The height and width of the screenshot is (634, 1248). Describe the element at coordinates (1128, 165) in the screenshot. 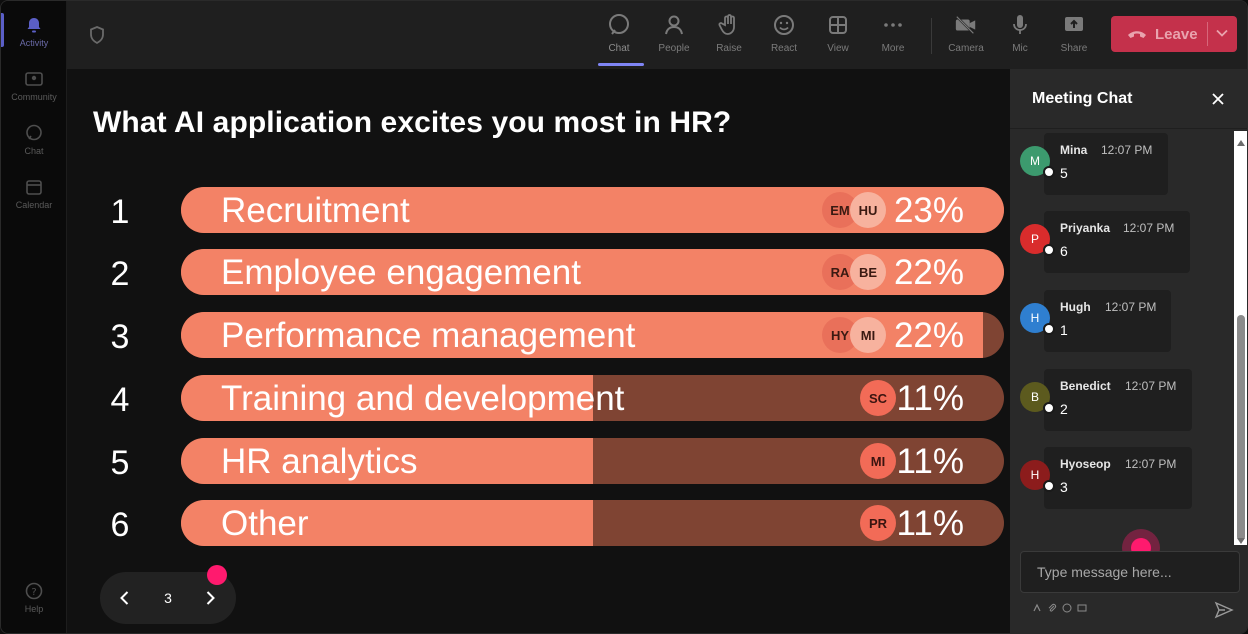

I see `chat-message: Mina 12:07 PM 5 M` at that location.